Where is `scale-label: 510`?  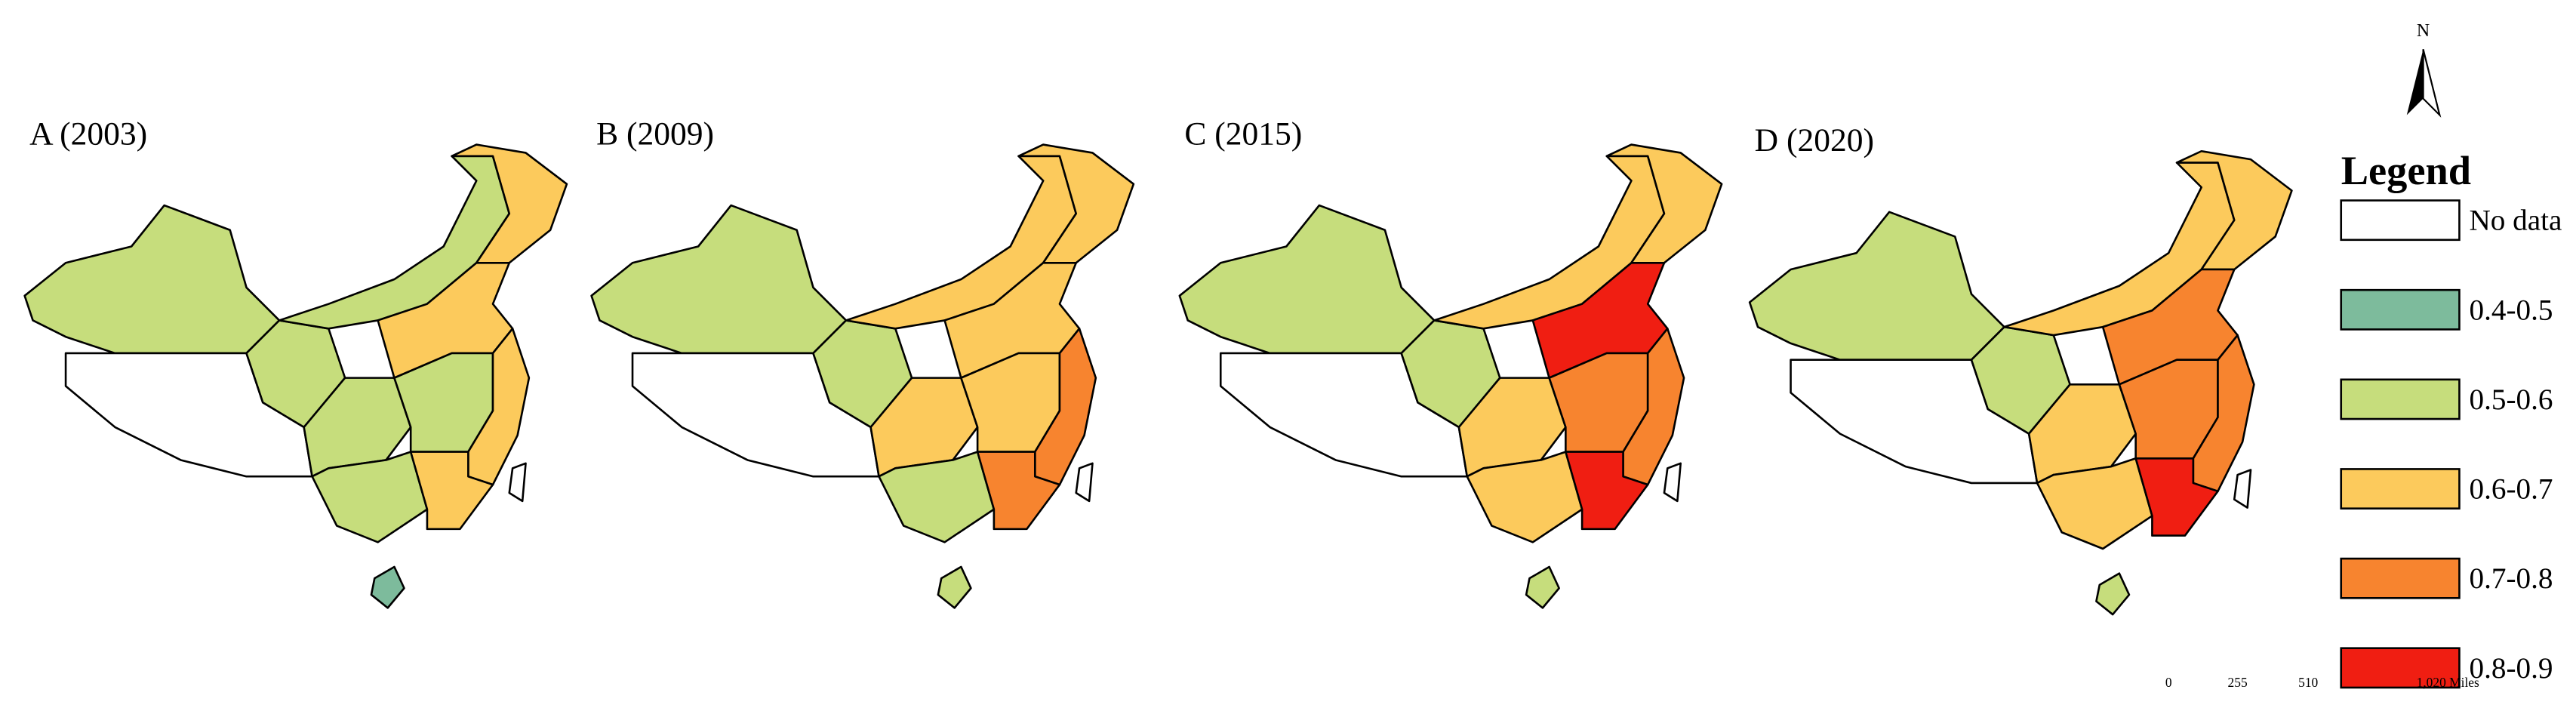 scale-label: 510 is located at coordinates (2308, 682).